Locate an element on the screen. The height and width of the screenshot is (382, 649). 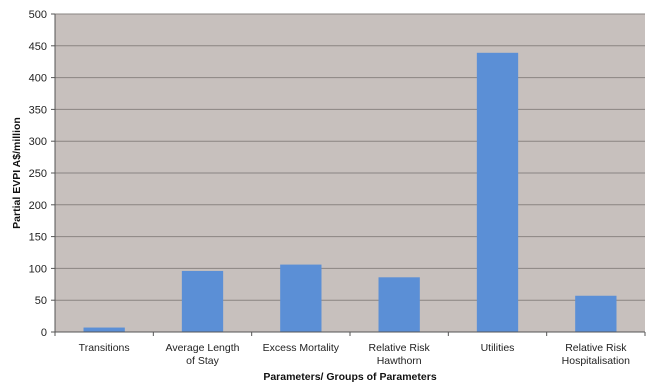
y-axis-title: Partial EVPI A$/million is located at coordinates (17, 173).